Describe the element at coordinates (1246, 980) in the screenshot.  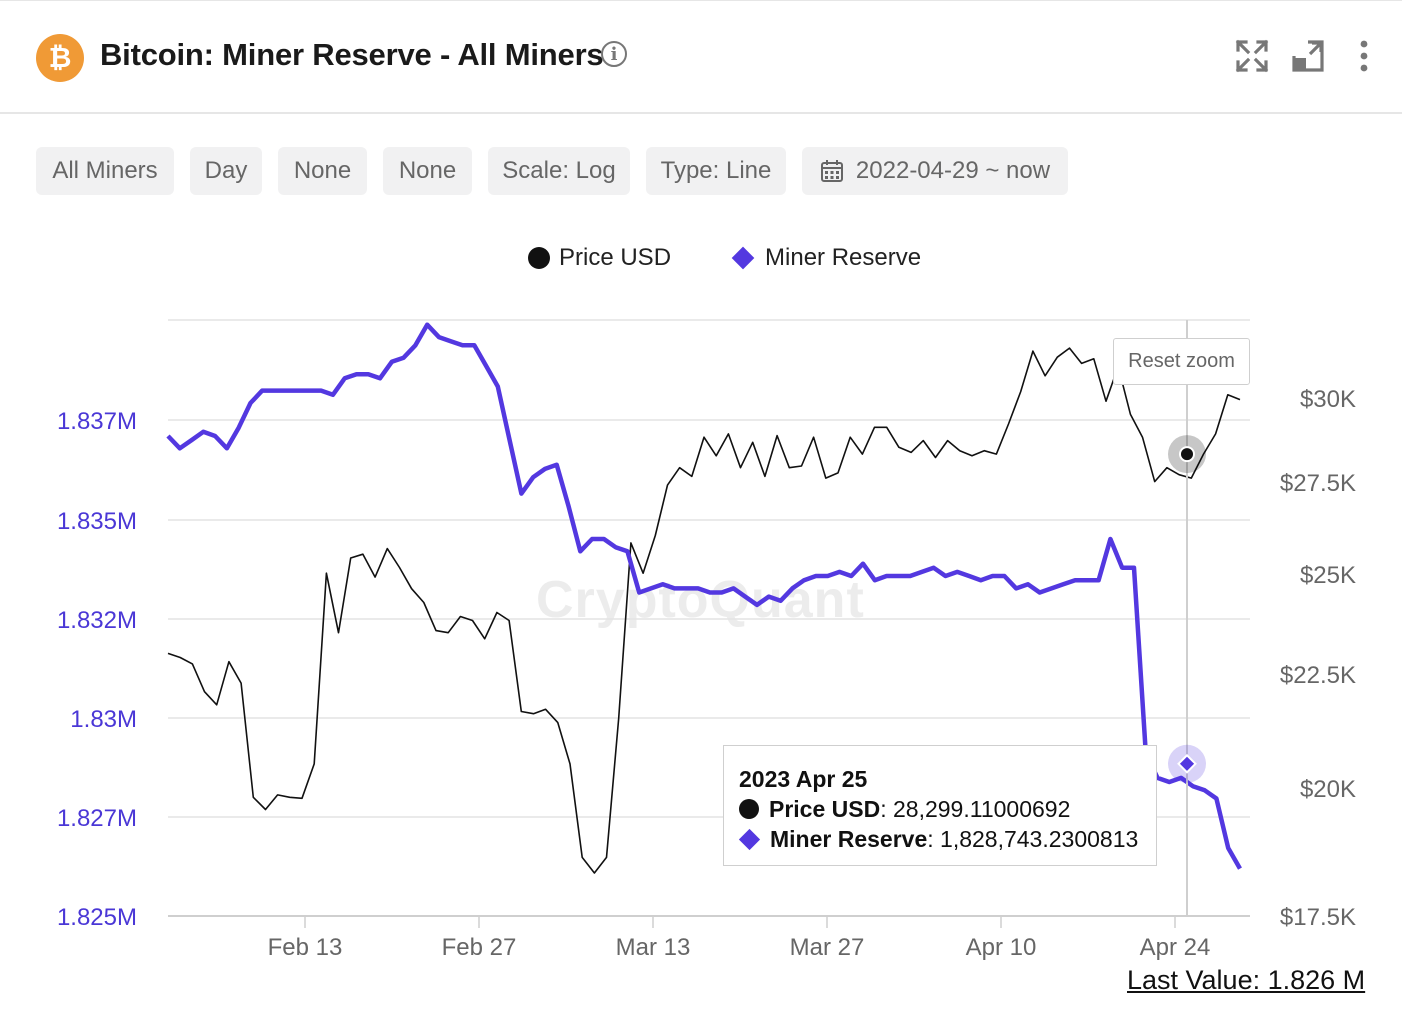
I see `last-value-link: Last Value: 1.826 M` at that location.